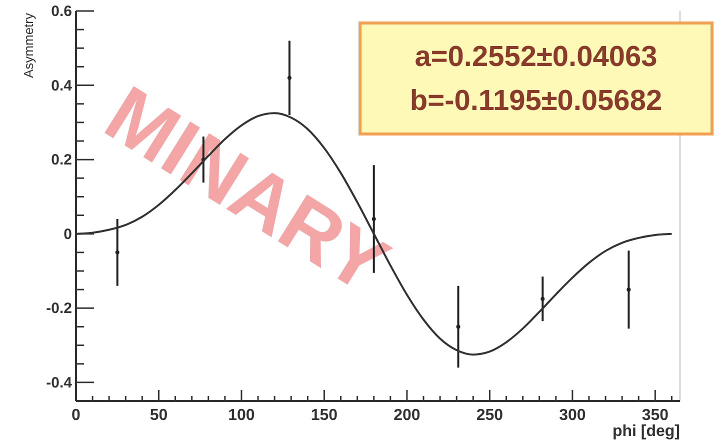  Describe the element at coordinates (407, 415) in the screenshot. I see `x-tick-label: 200` at that location.